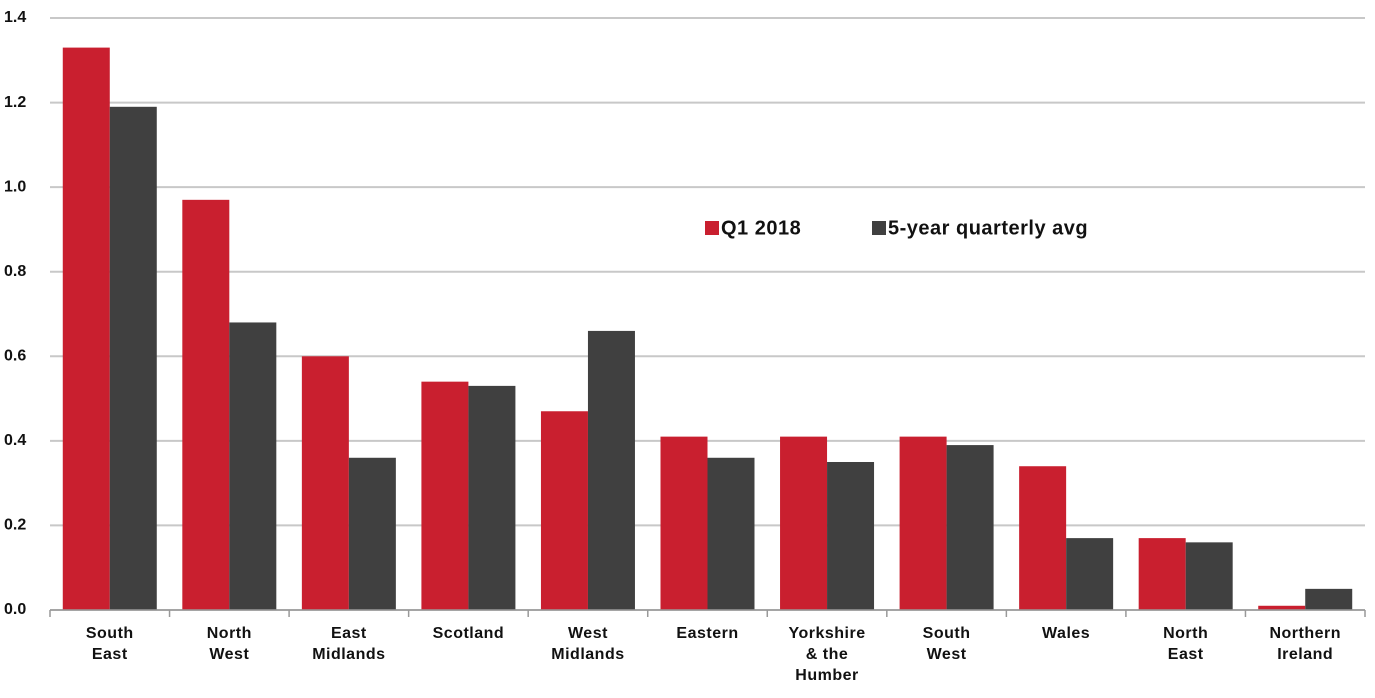 Image resolution: width=1375 pixels, height=698 pixels. What do you see at coordinates (349, 644) in the screenshot?
I see `x-tick-label: East Midlands` at bounding box center [349, 644].